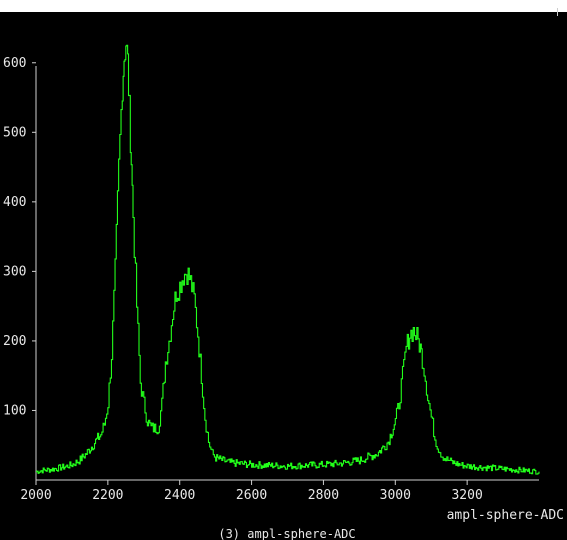 The image size is (567, 540). I want to click on x-tick-label: 2400, so click(179, 495).